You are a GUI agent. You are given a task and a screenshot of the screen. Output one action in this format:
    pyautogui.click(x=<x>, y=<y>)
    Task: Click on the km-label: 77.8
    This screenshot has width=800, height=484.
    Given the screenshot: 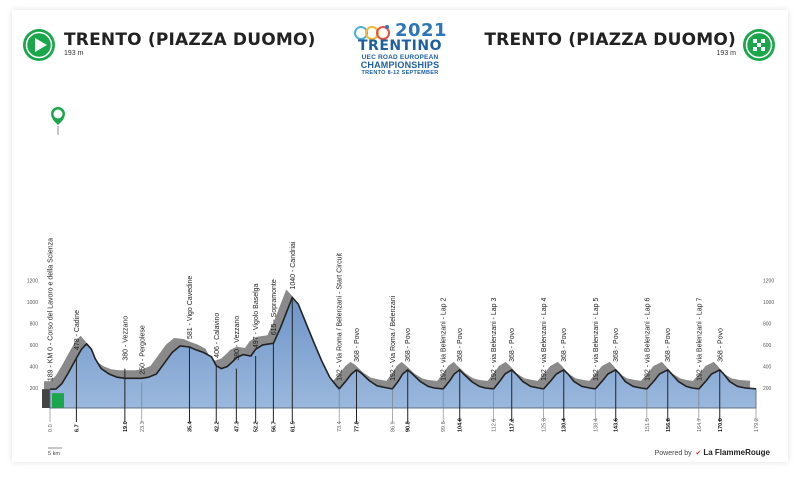 What is the action you would take?
    pyautogui.click(x=358, y=426)
    